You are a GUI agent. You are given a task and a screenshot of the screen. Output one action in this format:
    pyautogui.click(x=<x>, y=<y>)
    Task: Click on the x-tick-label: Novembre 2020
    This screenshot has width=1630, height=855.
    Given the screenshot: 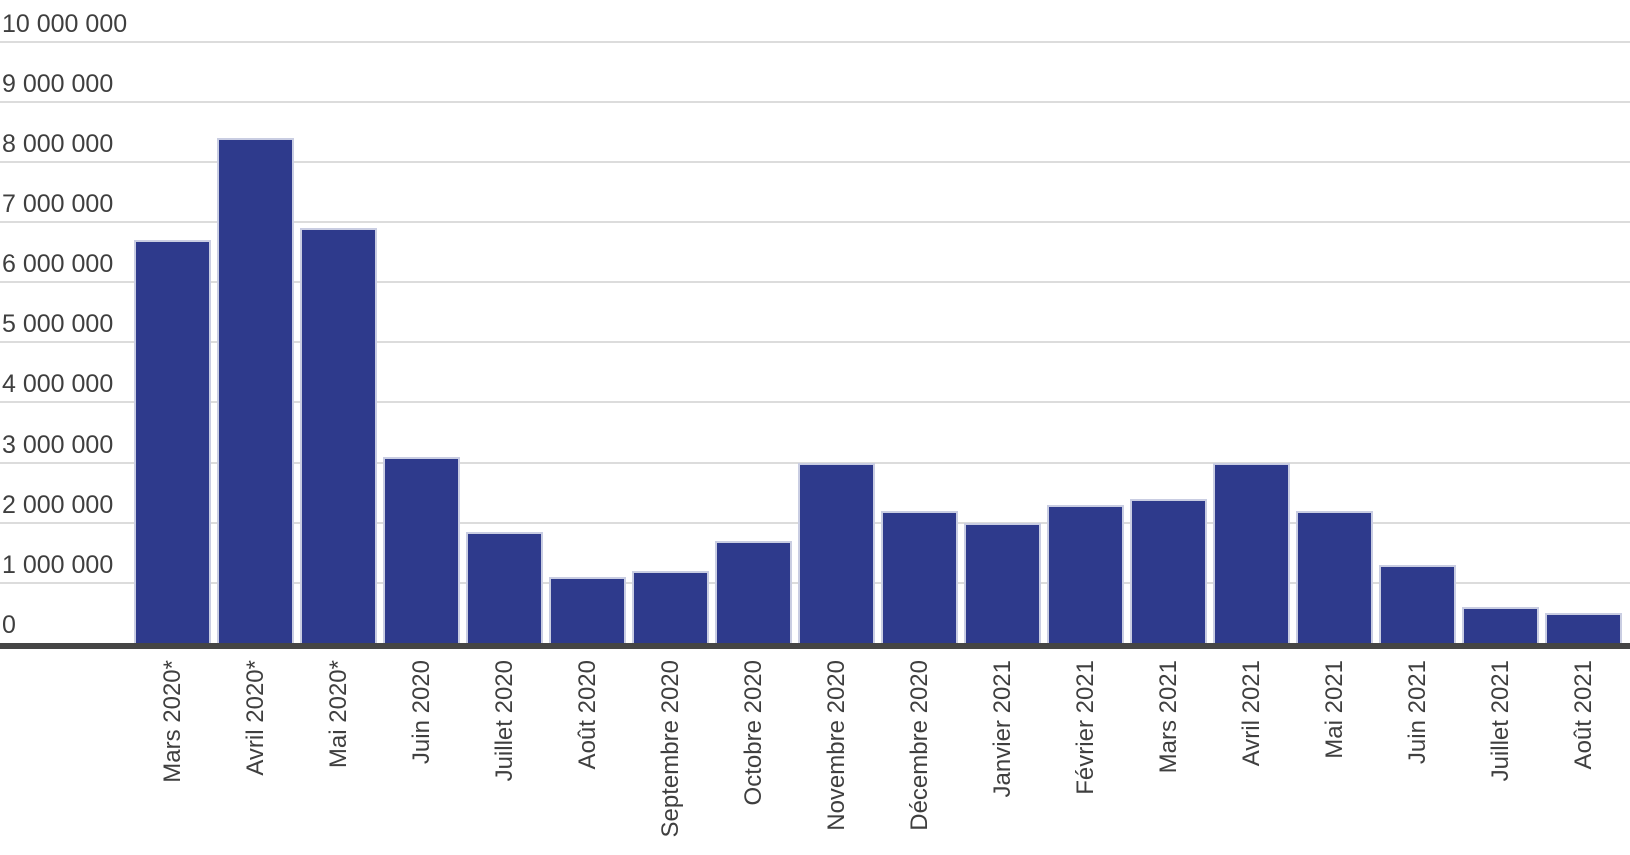 What is the action you would take?
    pyautogui.click(x=836, y=745)
    